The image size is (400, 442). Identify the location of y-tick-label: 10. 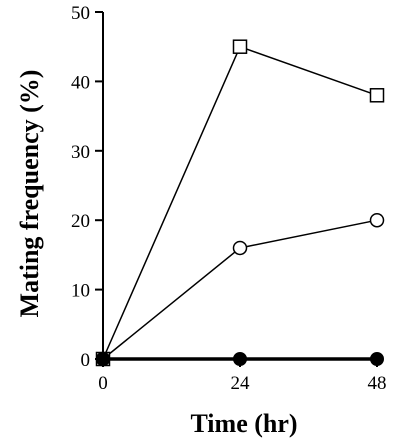
(80, 291).